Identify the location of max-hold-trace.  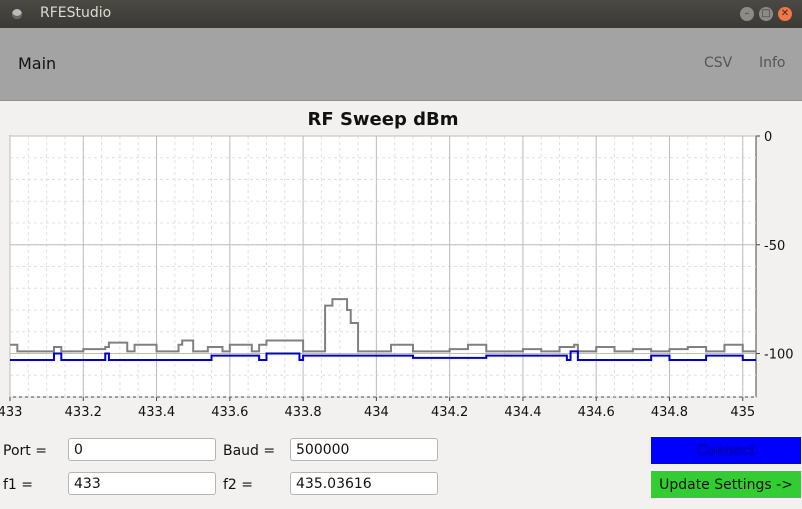
(383, 325).